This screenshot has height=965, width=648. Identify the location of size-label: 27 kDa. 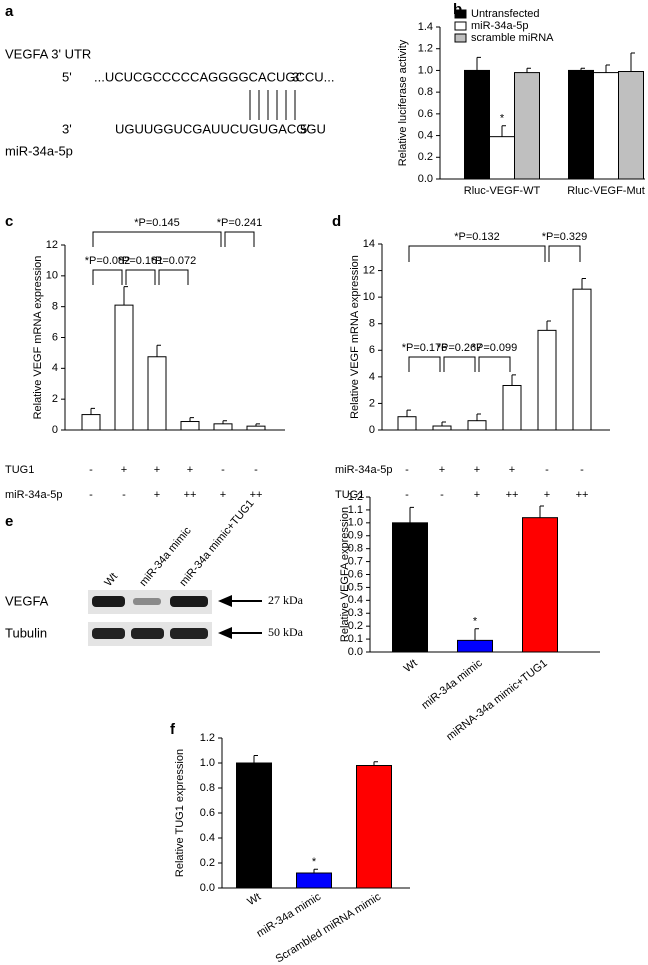
(286, 600).